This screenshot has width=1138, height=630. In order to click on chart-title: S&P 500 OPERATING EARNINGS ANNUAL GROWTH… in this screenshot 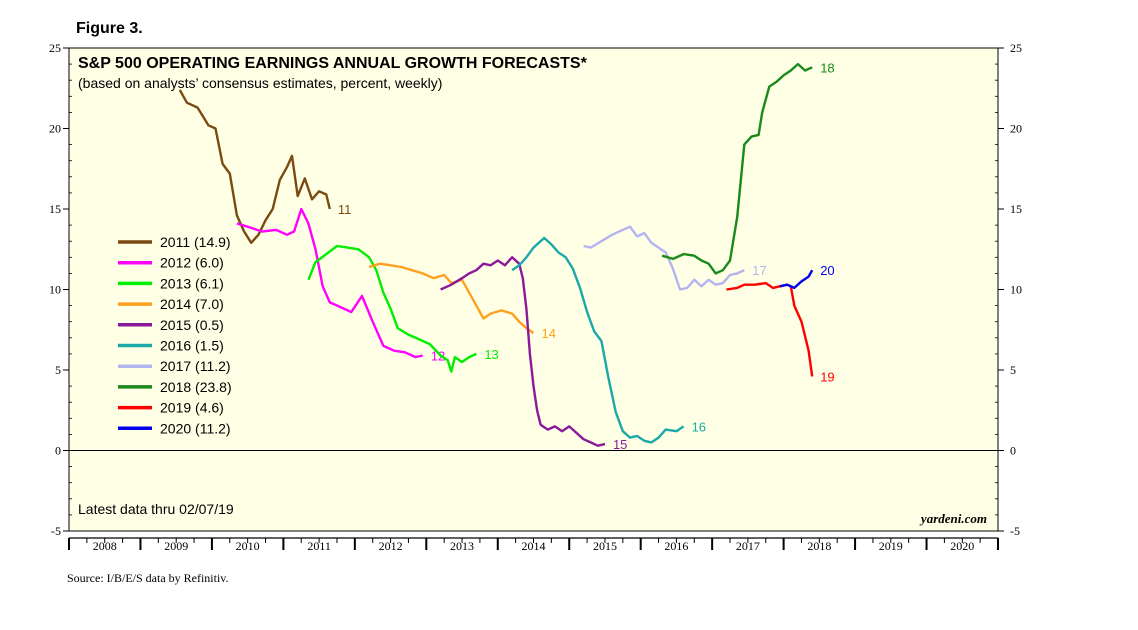, I will do `click(333, 63)`.